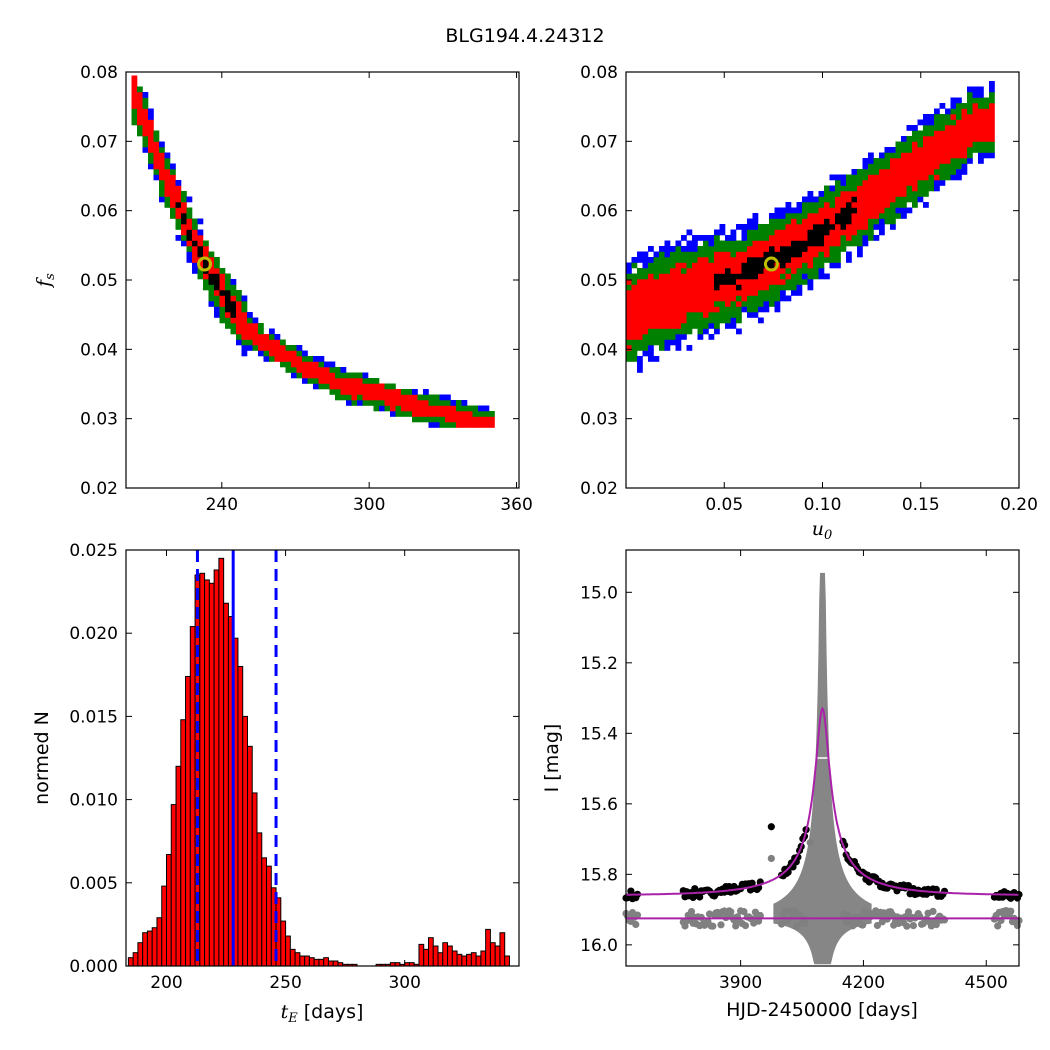  What do you see at coordinates (99, 212) in the screenshot?
I see `fs-vs-te-ytick-label: 0.06` at bounding box center [99, 212].